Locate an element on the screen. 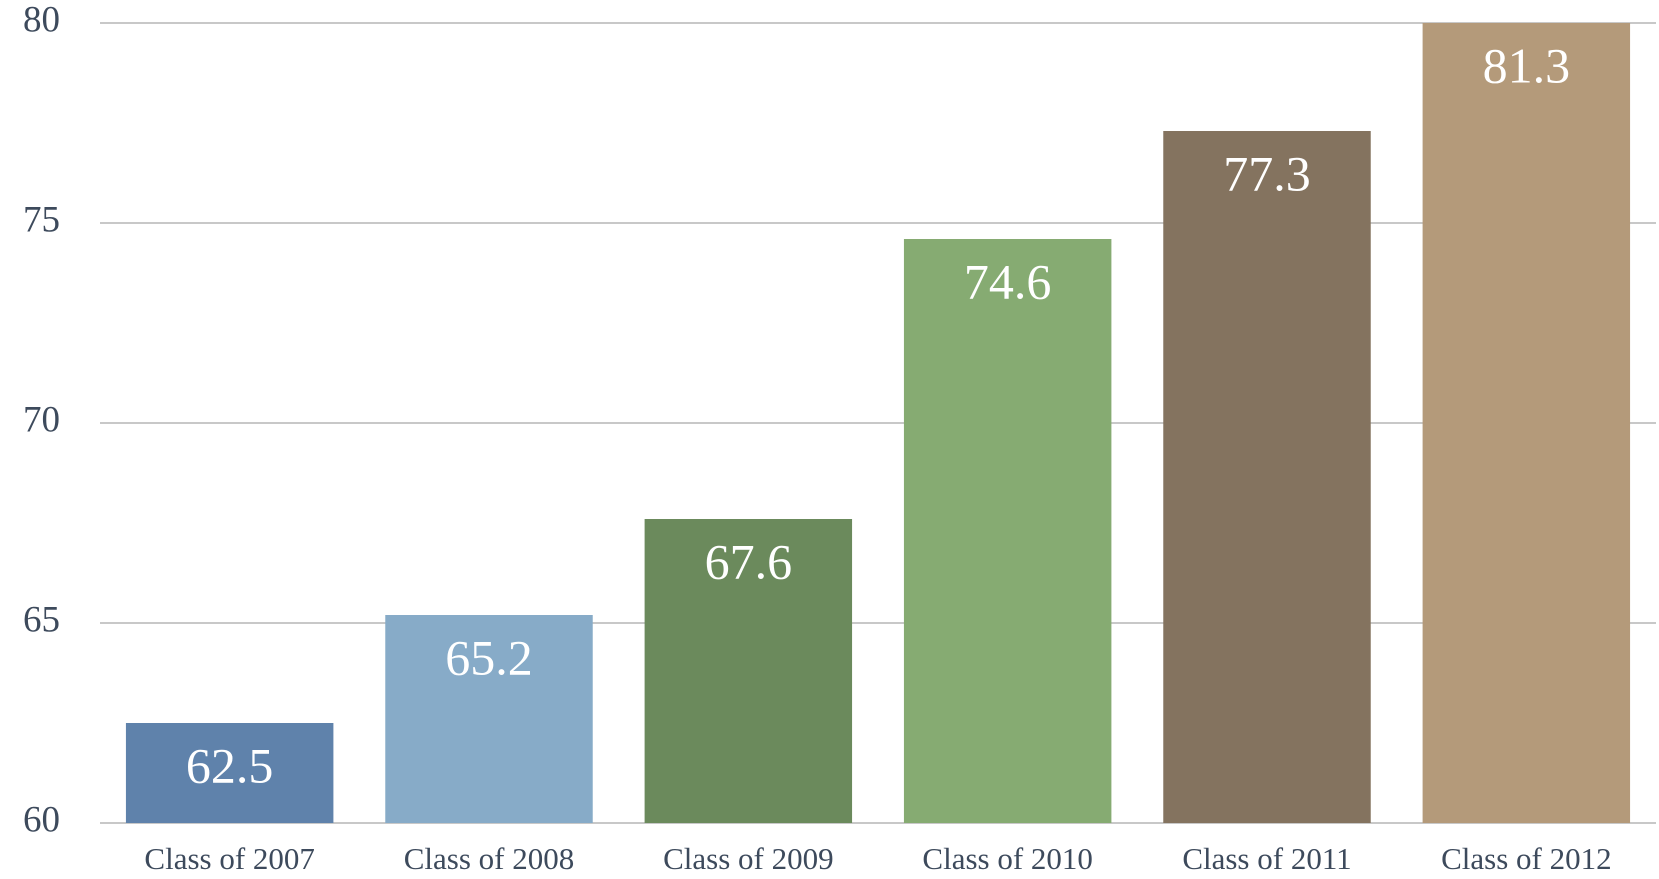  y-tick-label: 80 is located at coordinates (41, 20).